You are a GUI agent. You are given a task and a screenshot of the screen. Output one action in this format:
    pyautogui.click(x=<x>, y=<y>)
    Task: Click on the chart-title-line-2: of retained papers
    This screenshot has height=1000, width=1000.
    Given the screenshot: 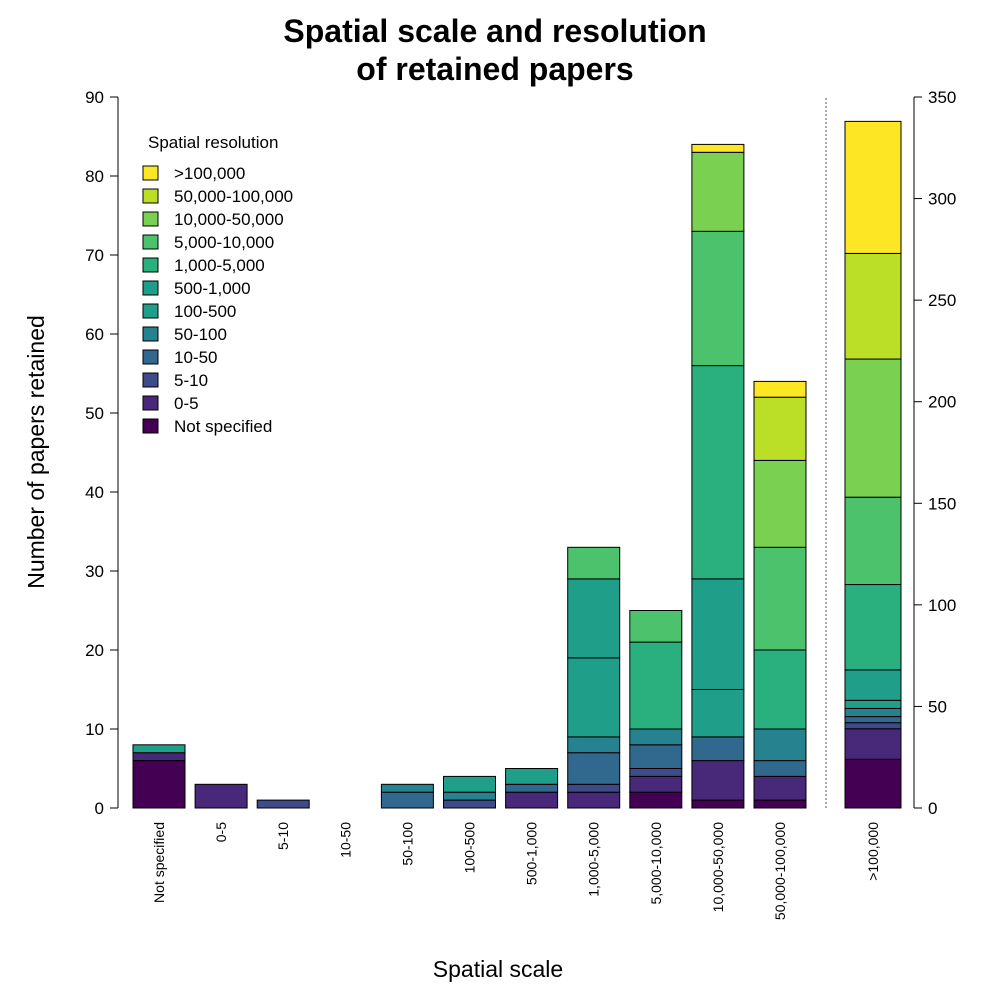 What is the action you would take?
    pyautogui.click(x=494, y=69)
    